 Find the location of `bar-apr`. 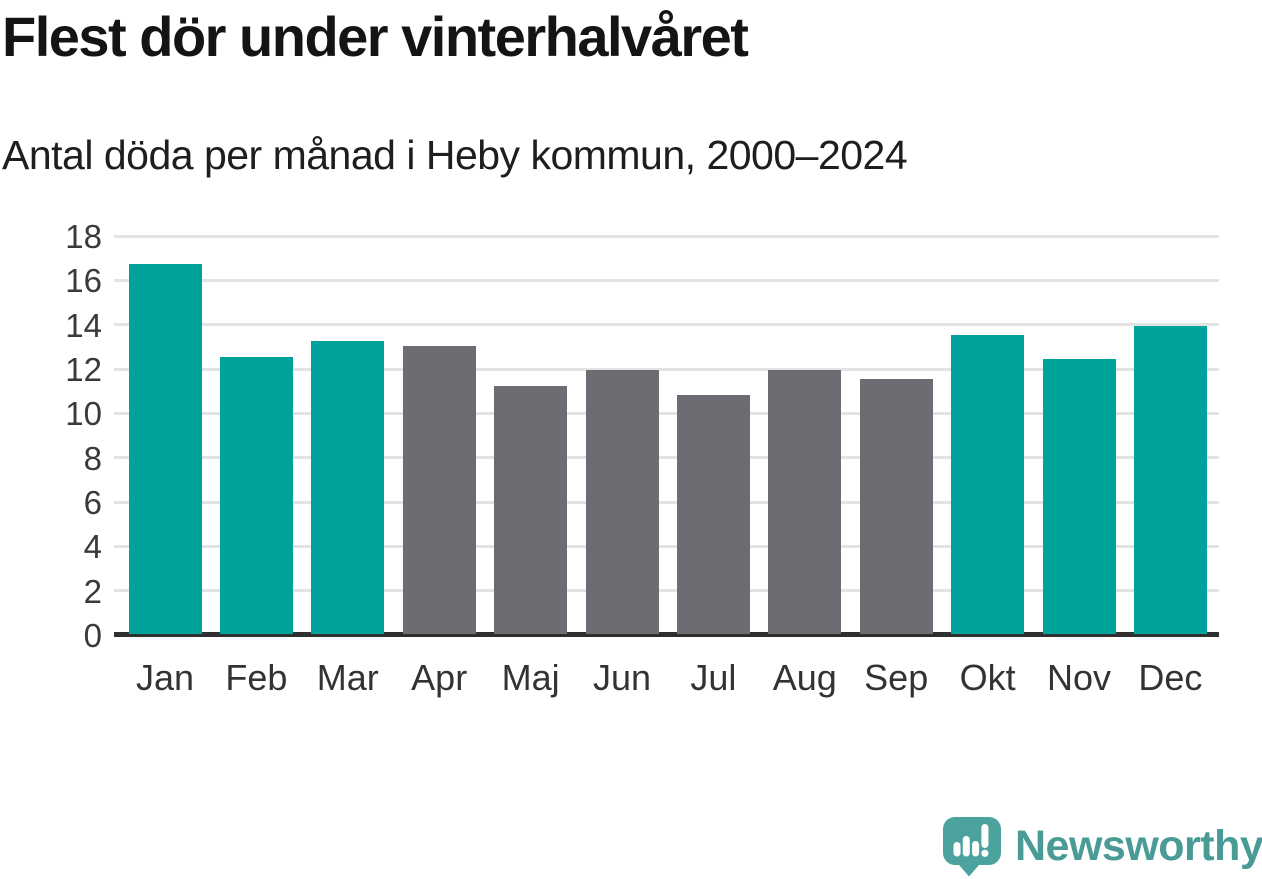

bar-apr is located at coordinates (439, 489).